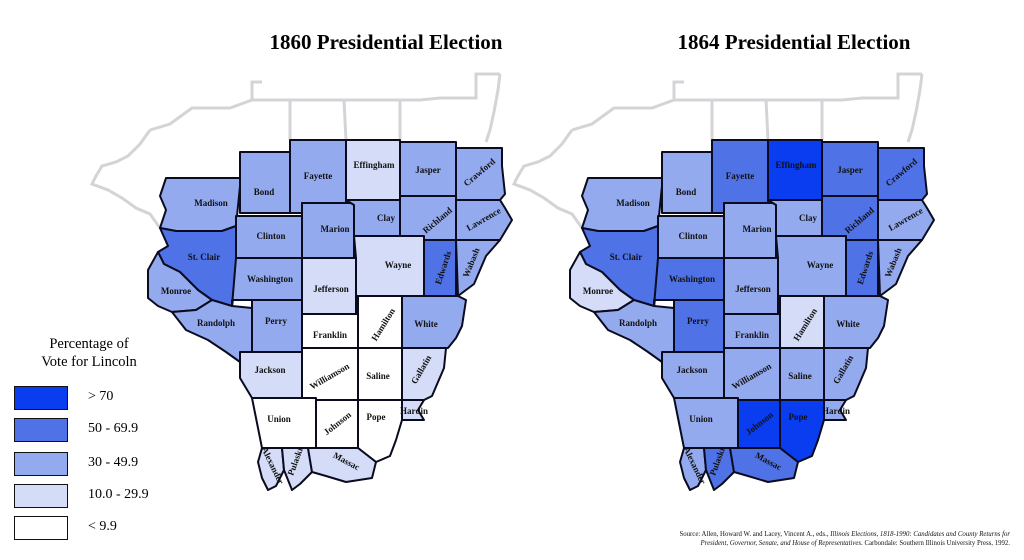 The image size is (1024, 560). I want to click on legend-item: < 9.9, so click(114, 529).